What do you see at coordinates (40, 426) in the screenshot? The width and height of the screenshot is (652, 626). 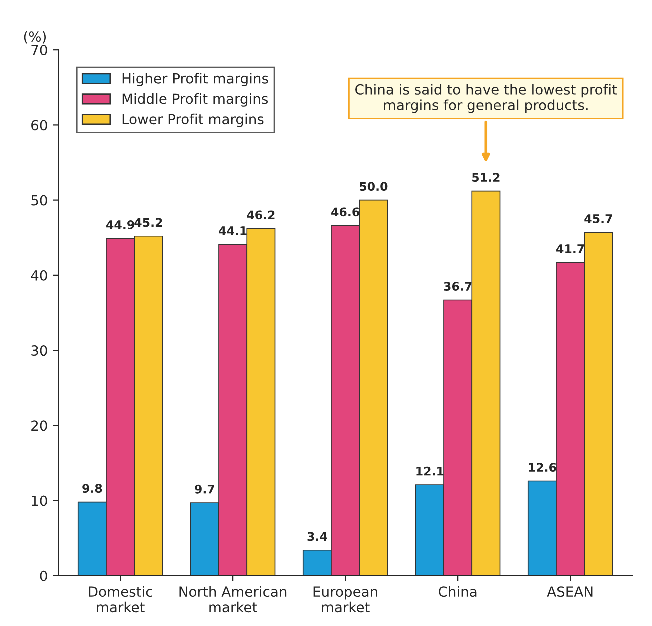 I see `y-tick-label: 20` at bounding box center [40, 426].